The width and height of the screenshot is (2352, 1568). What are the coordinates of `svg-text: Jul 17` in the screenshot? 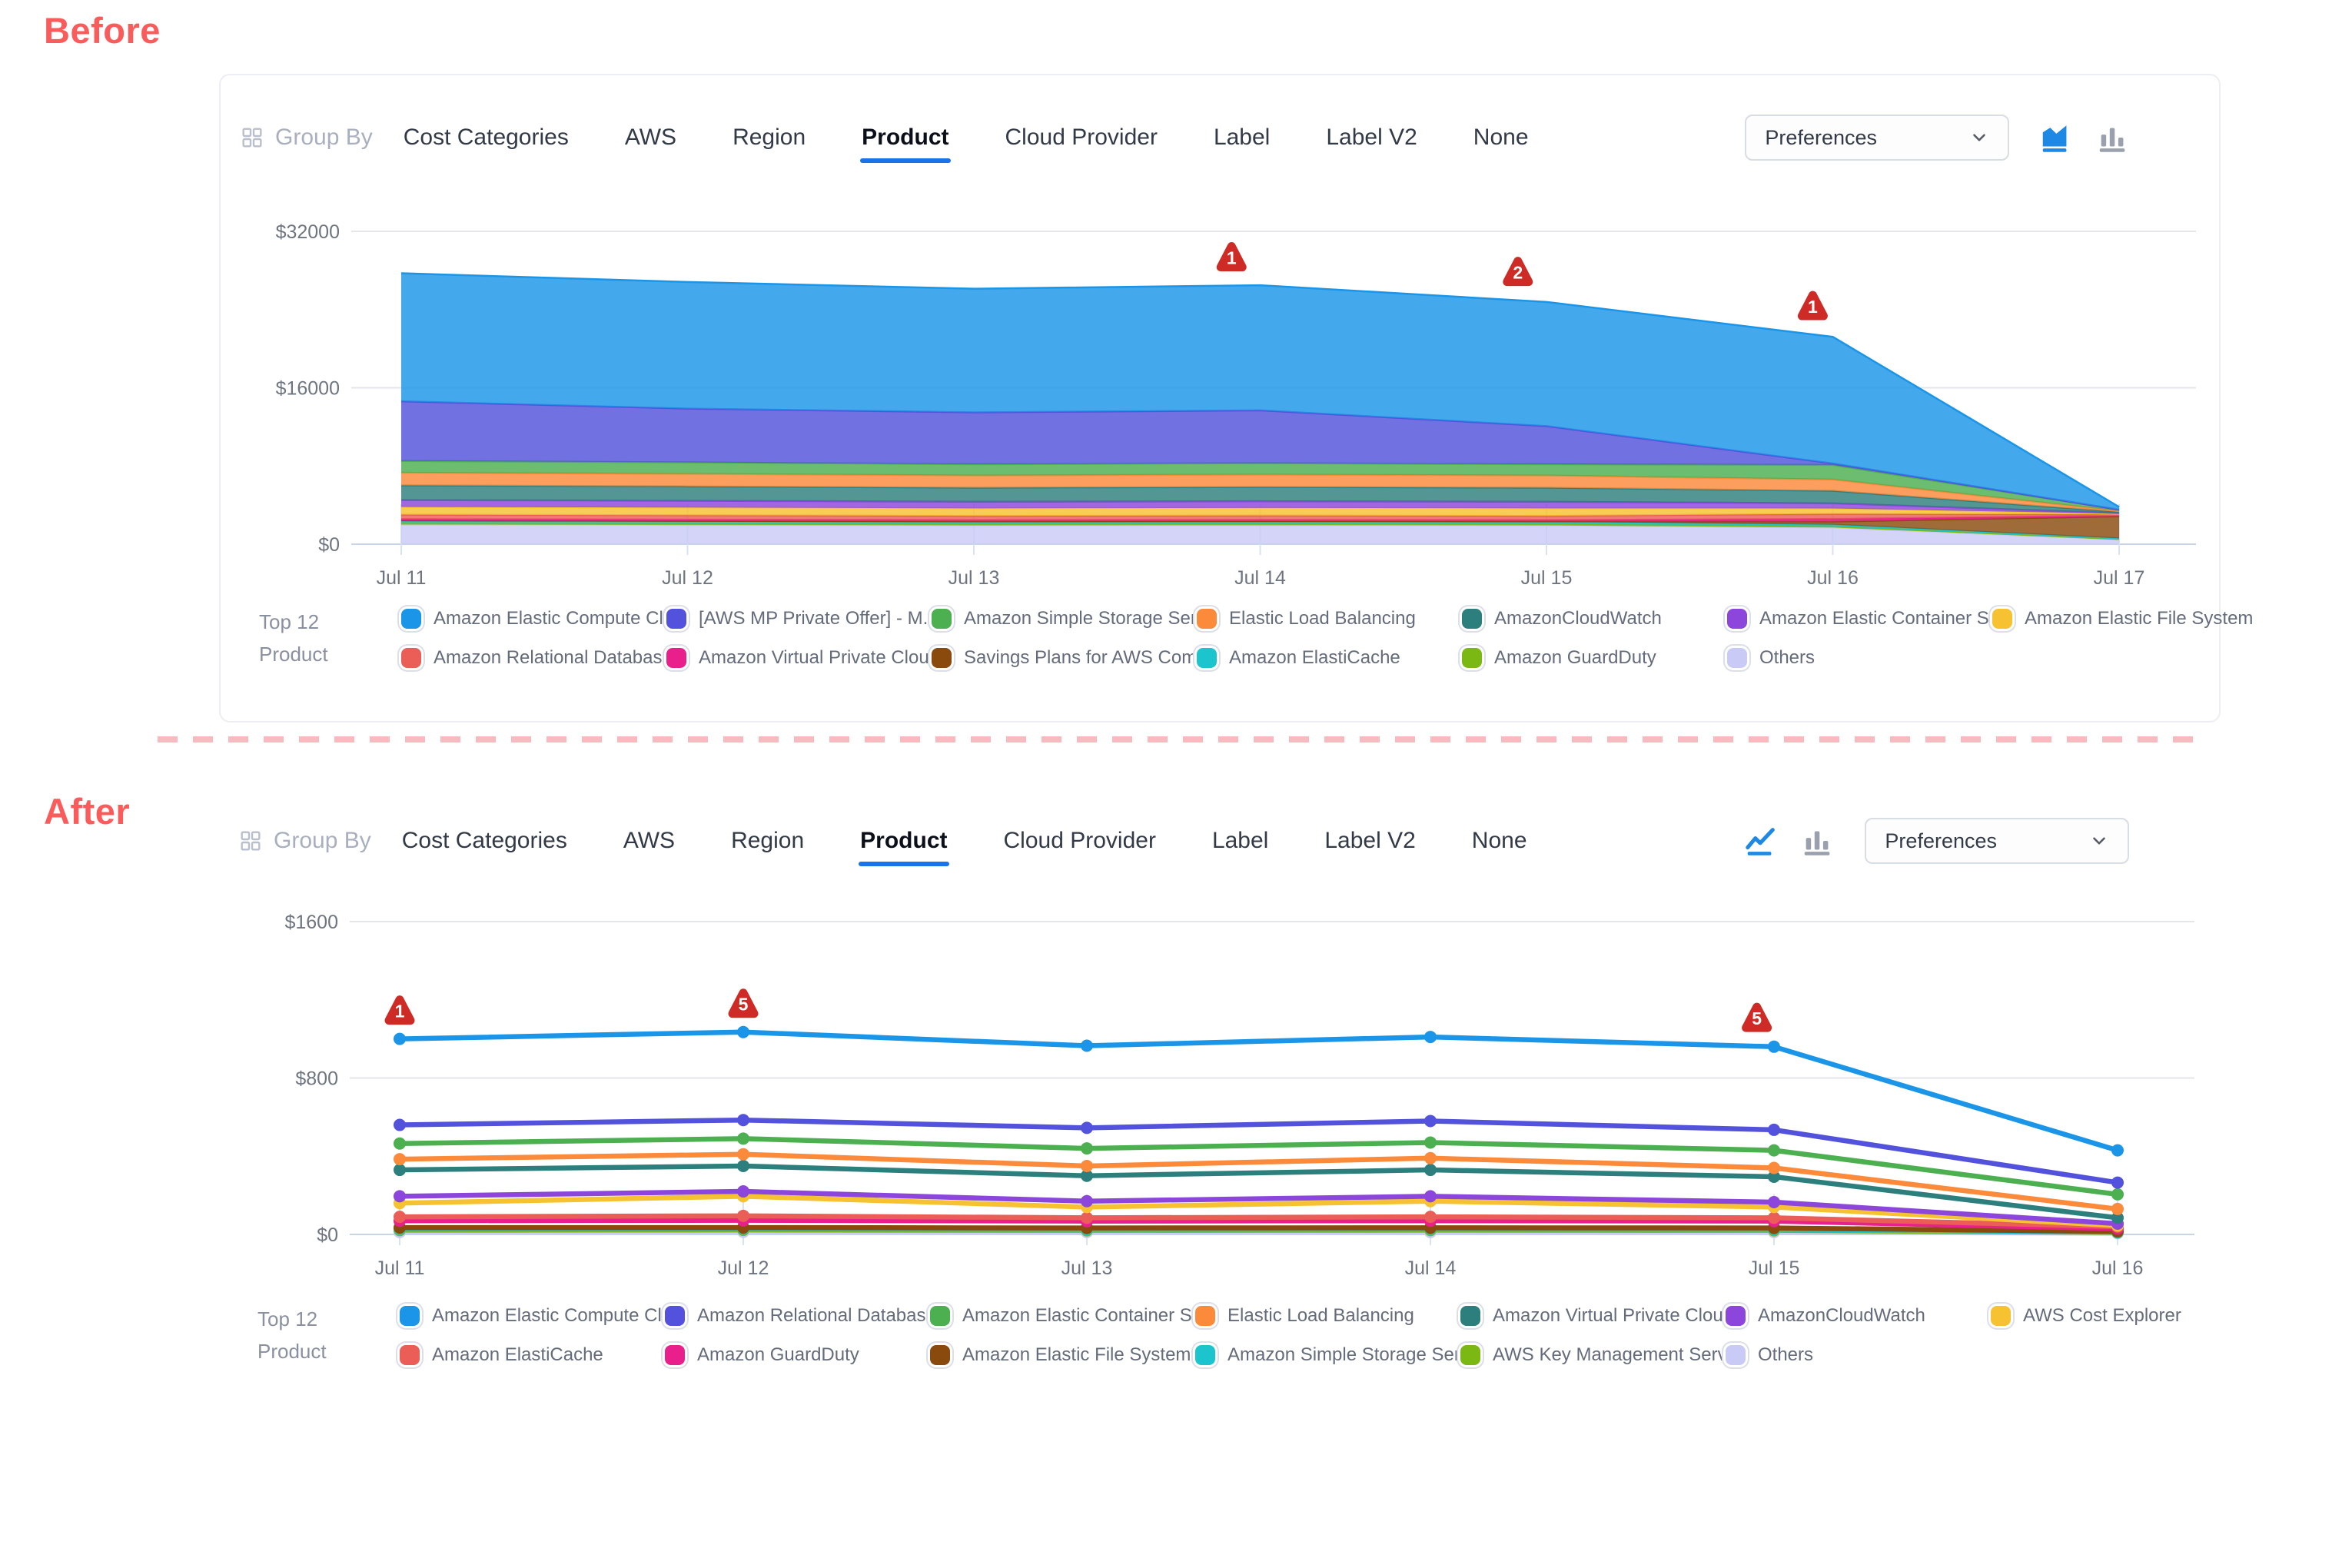 It's located at (2119, 578).